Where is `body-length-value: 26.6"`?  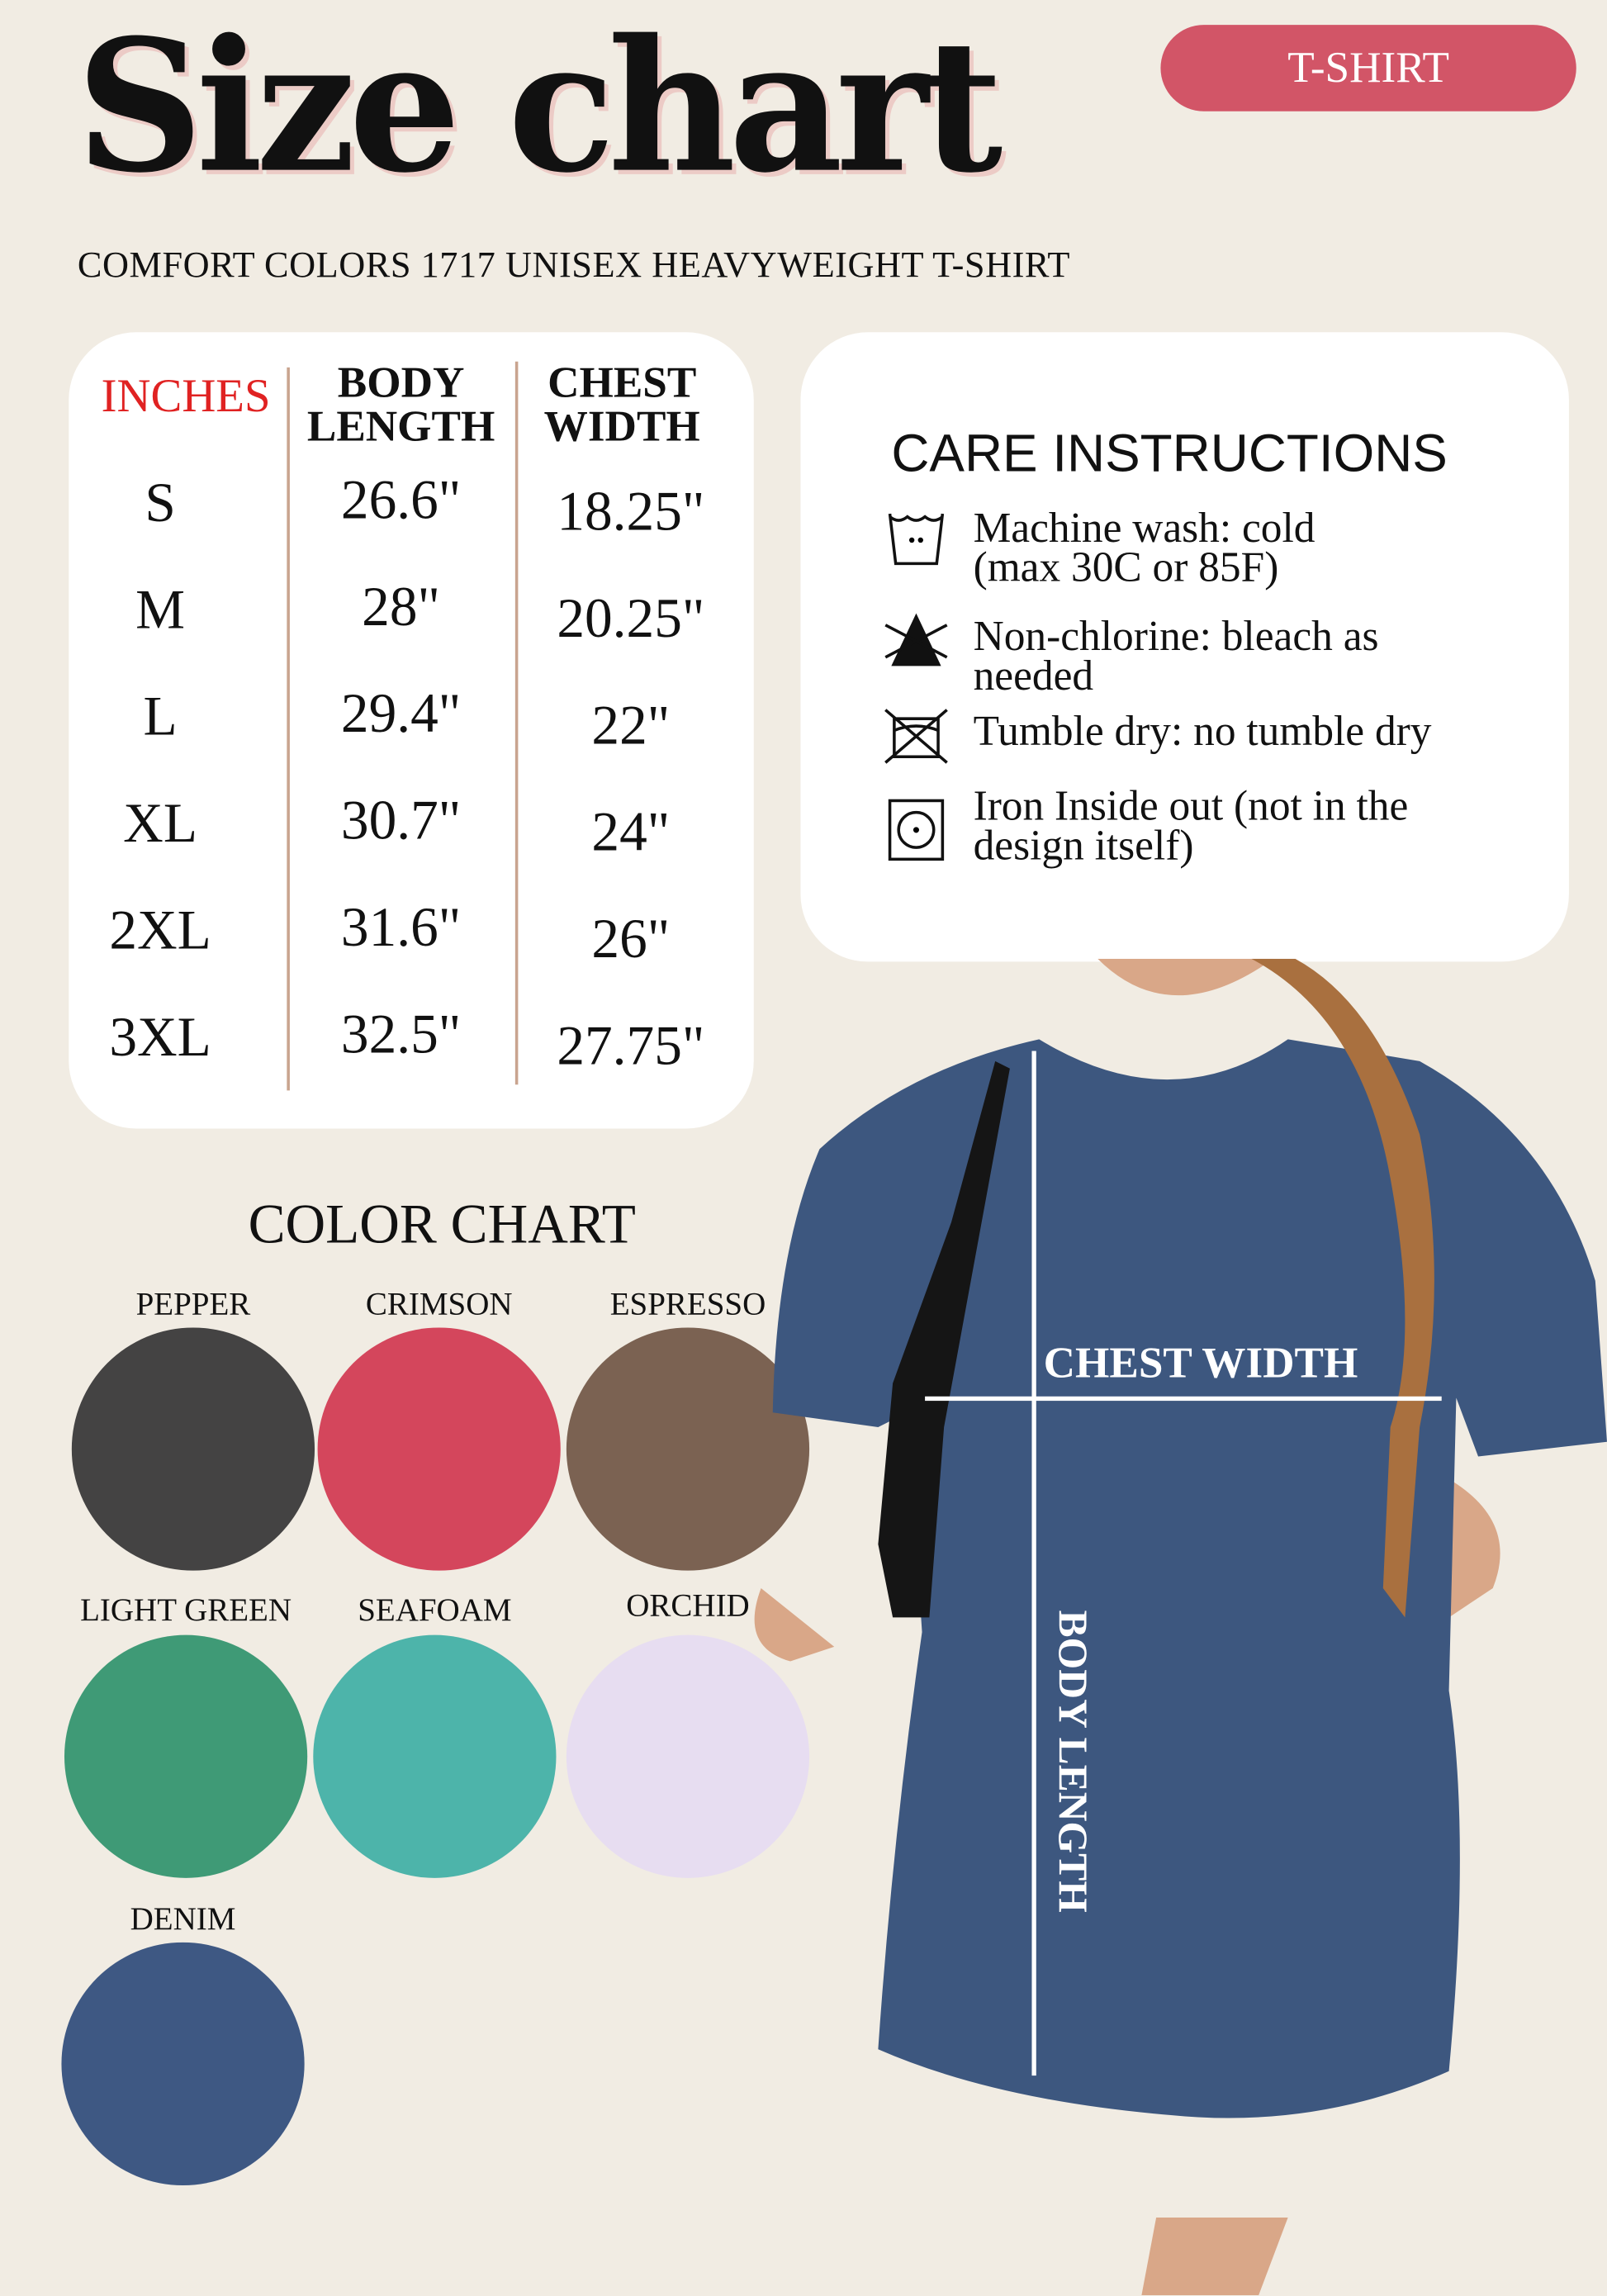 body-length-value: 26.6" is located at coordinates (401, 500).